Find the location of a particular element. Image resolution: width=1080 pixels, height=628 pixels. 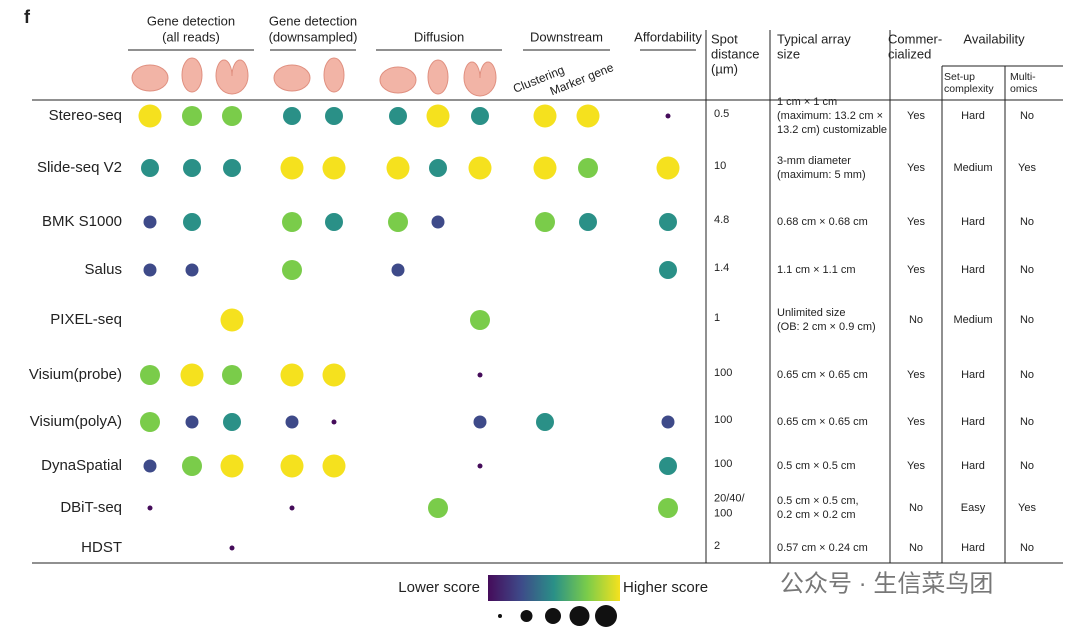

group-header: Gene detection is located at coordinates (191, 20).